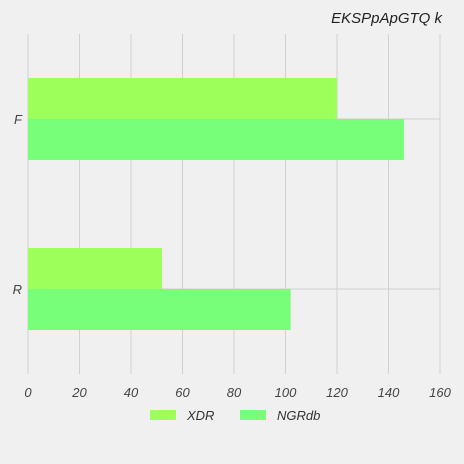 This screenshot has width=464, height=464. Describe the element at coordinates (79, 392) in the screenshot. I see `x-tick-label: 20` at that location.